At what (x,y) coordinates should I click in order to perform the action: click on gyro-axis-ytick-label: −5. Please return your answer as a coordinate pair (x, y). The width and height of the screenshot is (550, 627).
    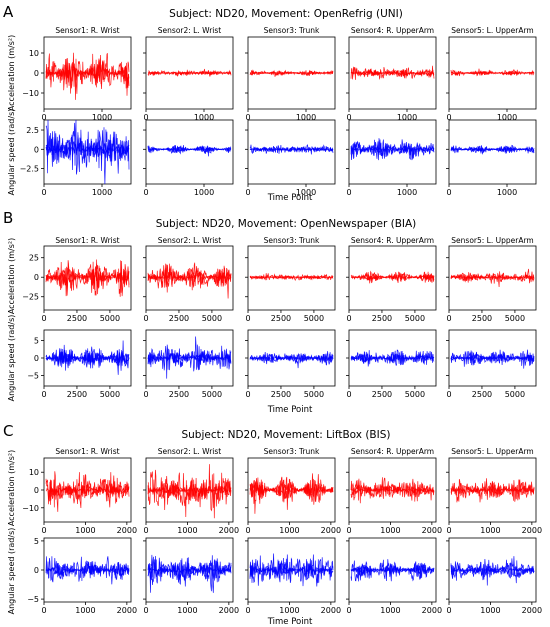
    Looking at the image, I should click on (33, 376).